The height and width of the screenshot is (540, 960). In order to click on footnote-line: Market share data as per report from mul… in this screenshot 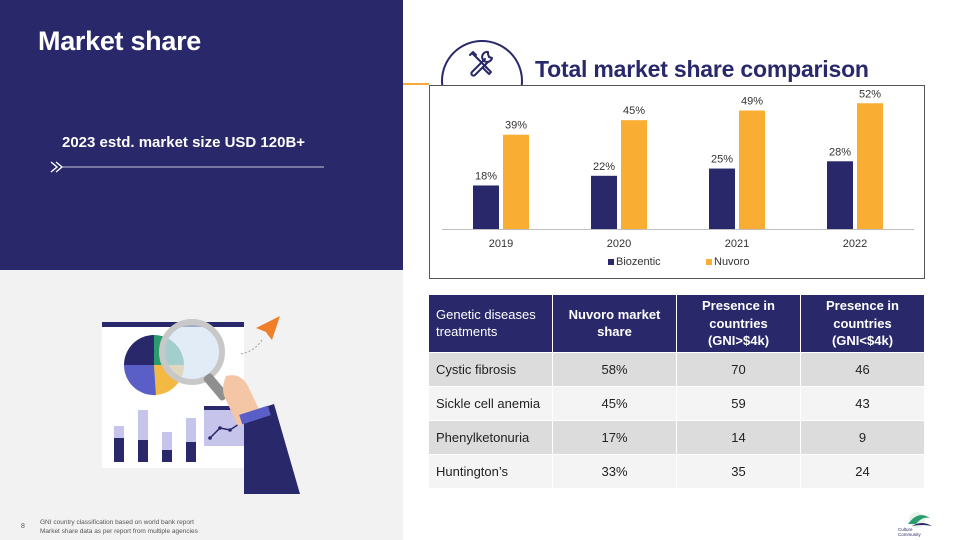, I will do `click(119, 532)`.